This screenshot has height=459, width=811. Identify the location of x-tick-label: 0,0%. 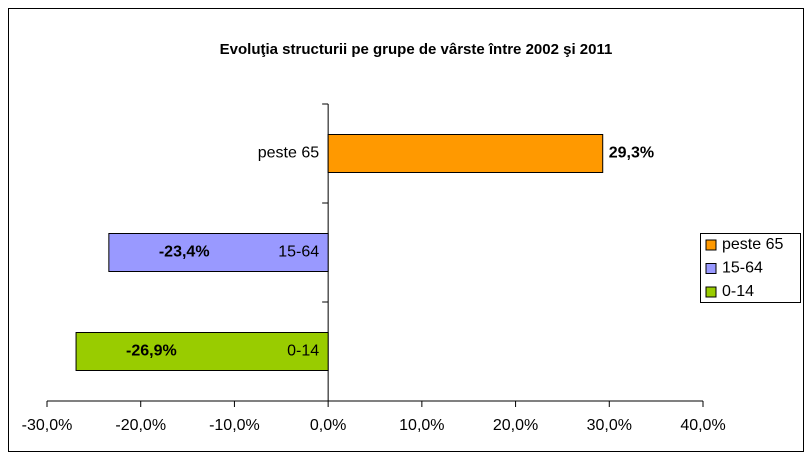
(328, 425).